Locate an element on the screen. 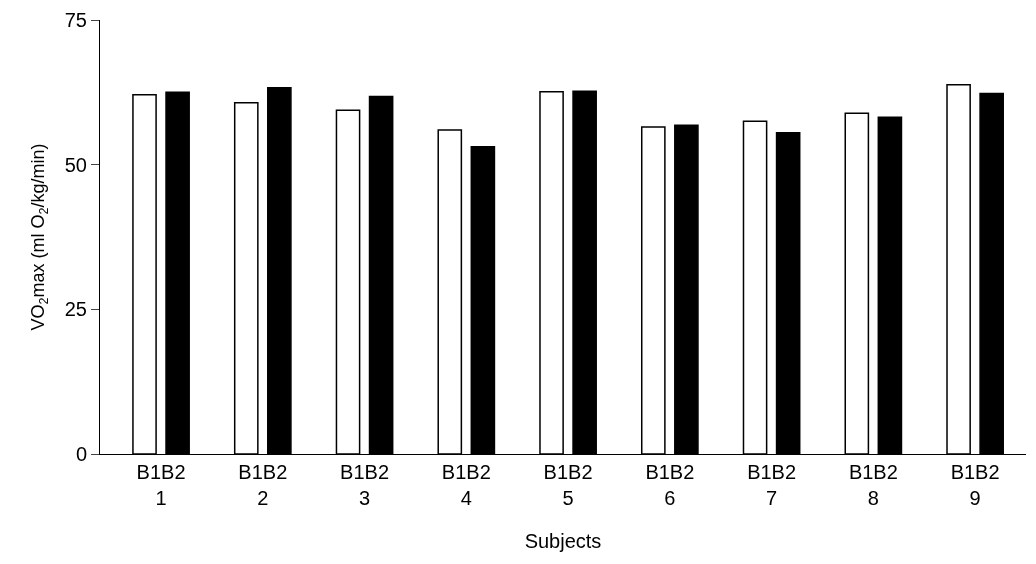  x-tick-label: B1B2 4 is located at coordinates (466, 485).